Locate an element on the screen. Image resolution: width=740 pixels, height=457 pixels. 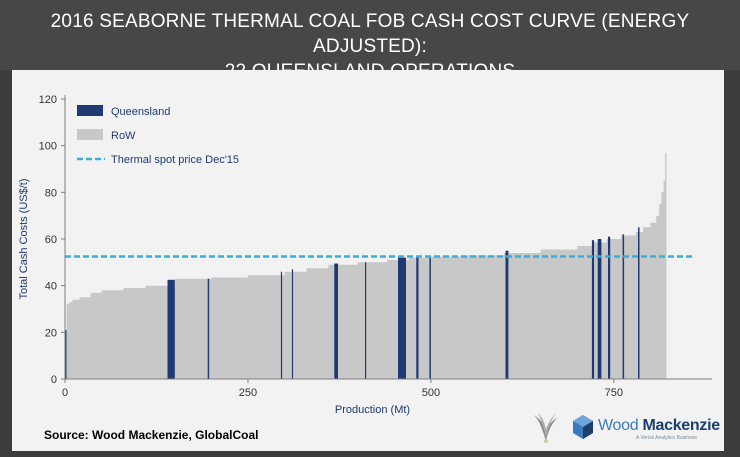
y-tick-label-20: 20 is located at coordinates (51, 333).